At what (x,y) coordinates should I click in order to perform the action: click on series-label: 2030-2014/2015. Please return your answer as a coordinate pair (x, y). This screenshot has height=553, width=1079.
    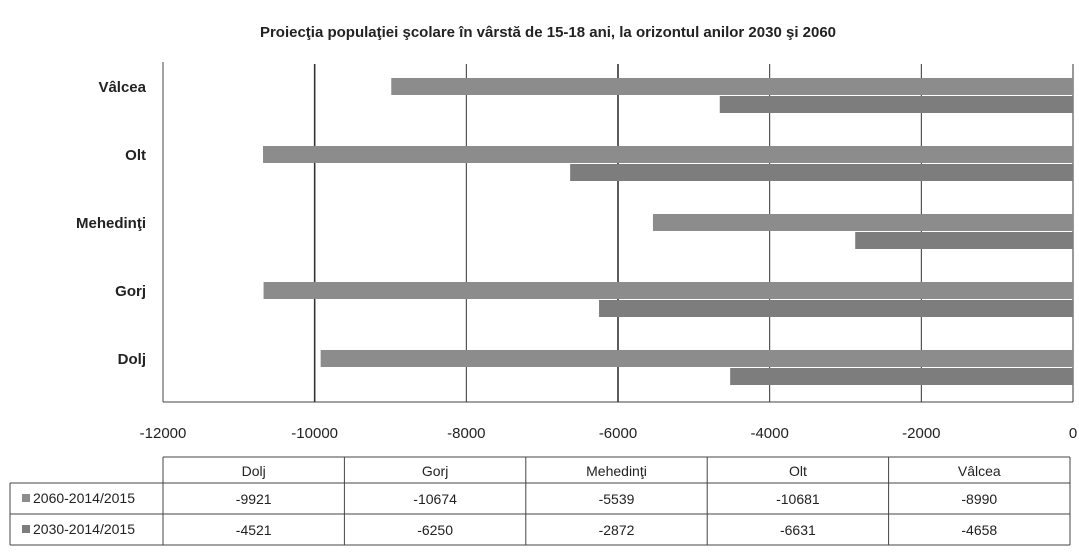
    Looking at the image, I should click on (84, 529).